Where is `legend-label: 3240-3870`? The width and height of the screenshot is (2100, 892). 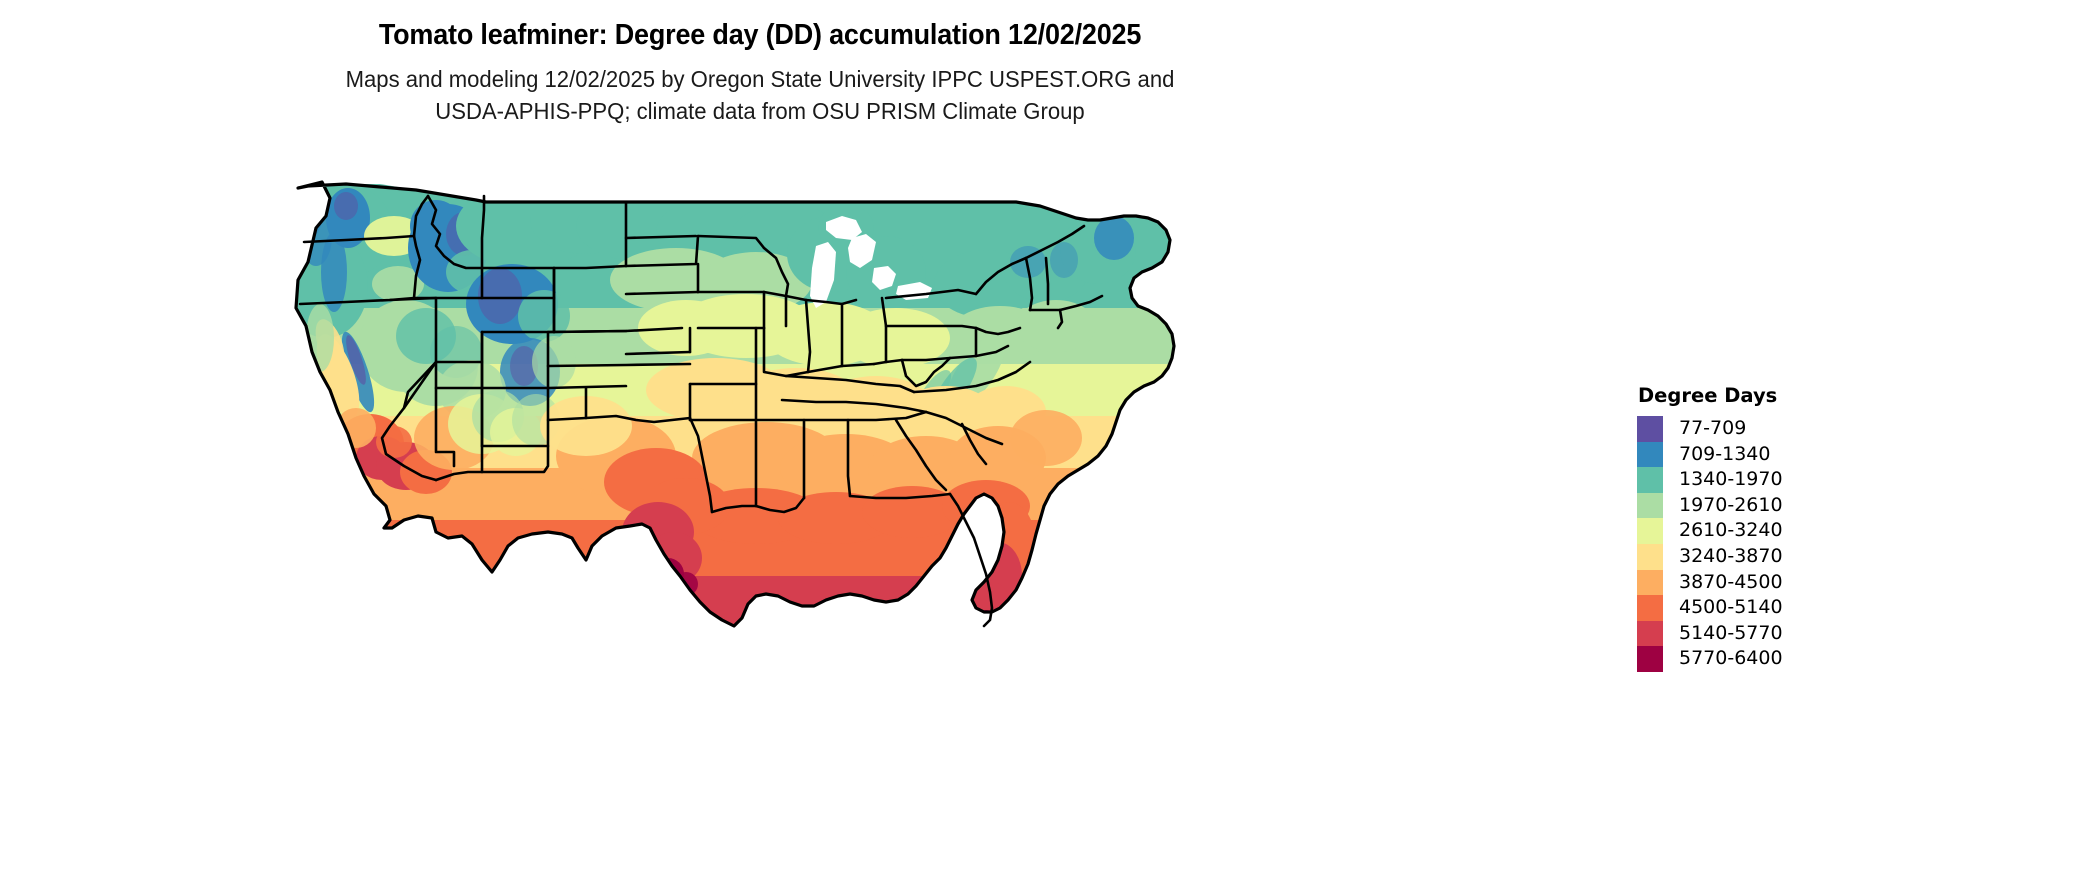
legend-label: 3240-3870 is located at coordinates (1731, 555).